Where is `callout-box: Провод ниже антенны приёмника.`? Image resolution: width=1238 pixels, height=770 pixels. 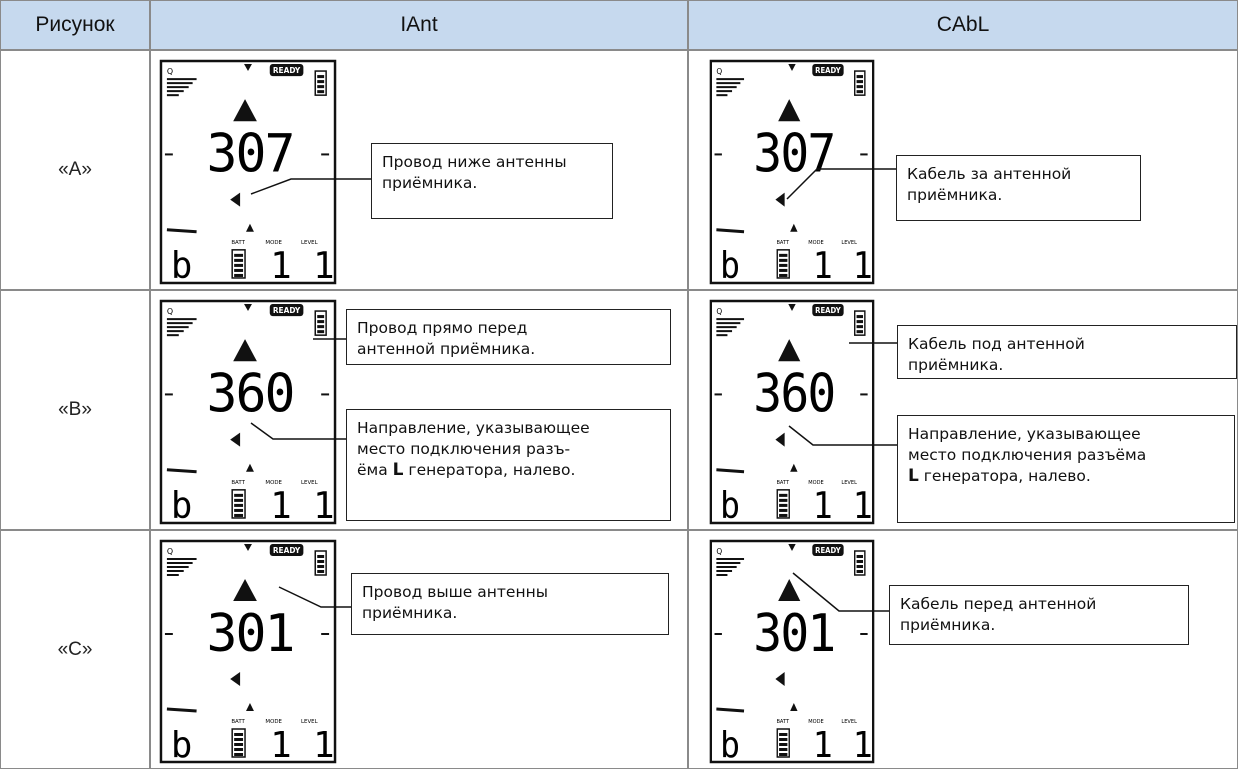 callout-box: Провод ниже антенны приёмника. is located at coordinates (492, 181).